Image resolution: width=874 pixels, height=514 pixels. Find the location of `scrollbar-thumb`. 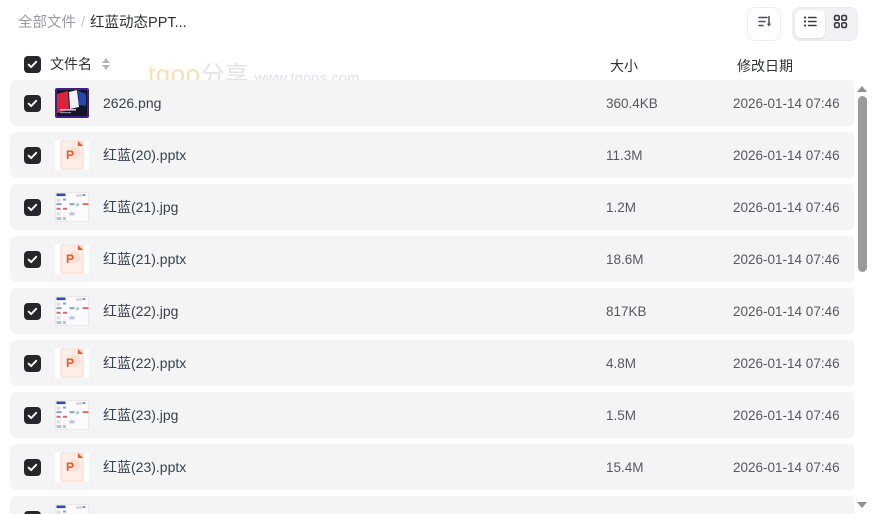

scrollbar-thumb is located at coordinates (862, 184).